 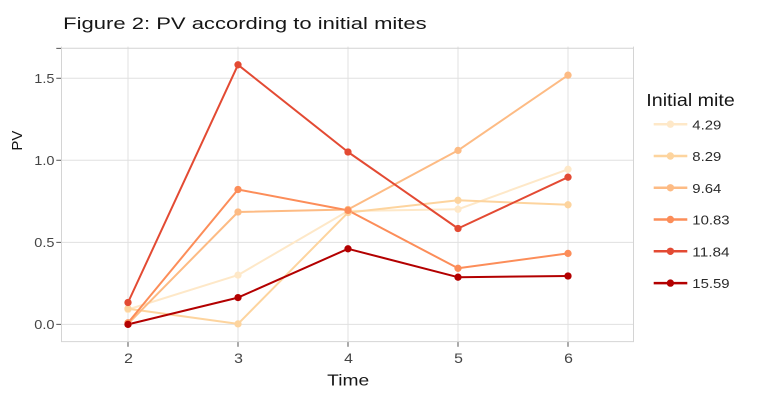 I want to click on svg-text: 1.0, so click(x=44, y=161).